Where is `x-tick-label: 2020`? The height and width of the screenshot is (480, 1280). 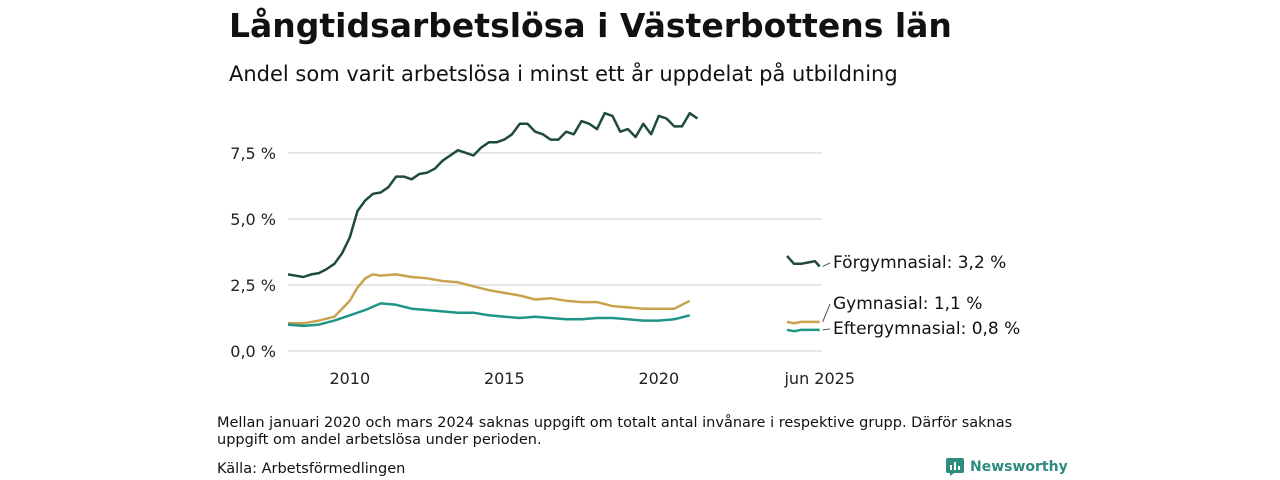 x-tick-label: 2020 is located at coordinates (658, 378).